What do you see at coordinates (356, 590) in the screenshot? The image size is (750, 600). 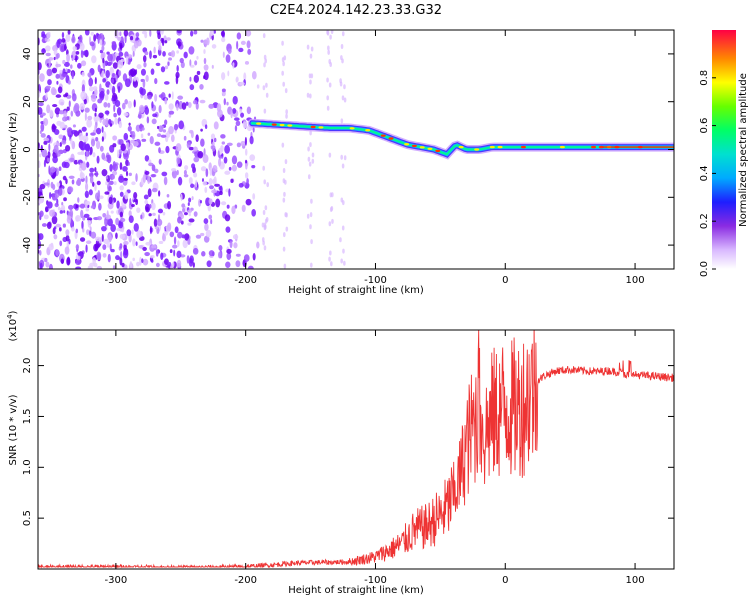 I see `bottom-x-axis-label: Height of straight line (km)` at bounding box center [356, 590].